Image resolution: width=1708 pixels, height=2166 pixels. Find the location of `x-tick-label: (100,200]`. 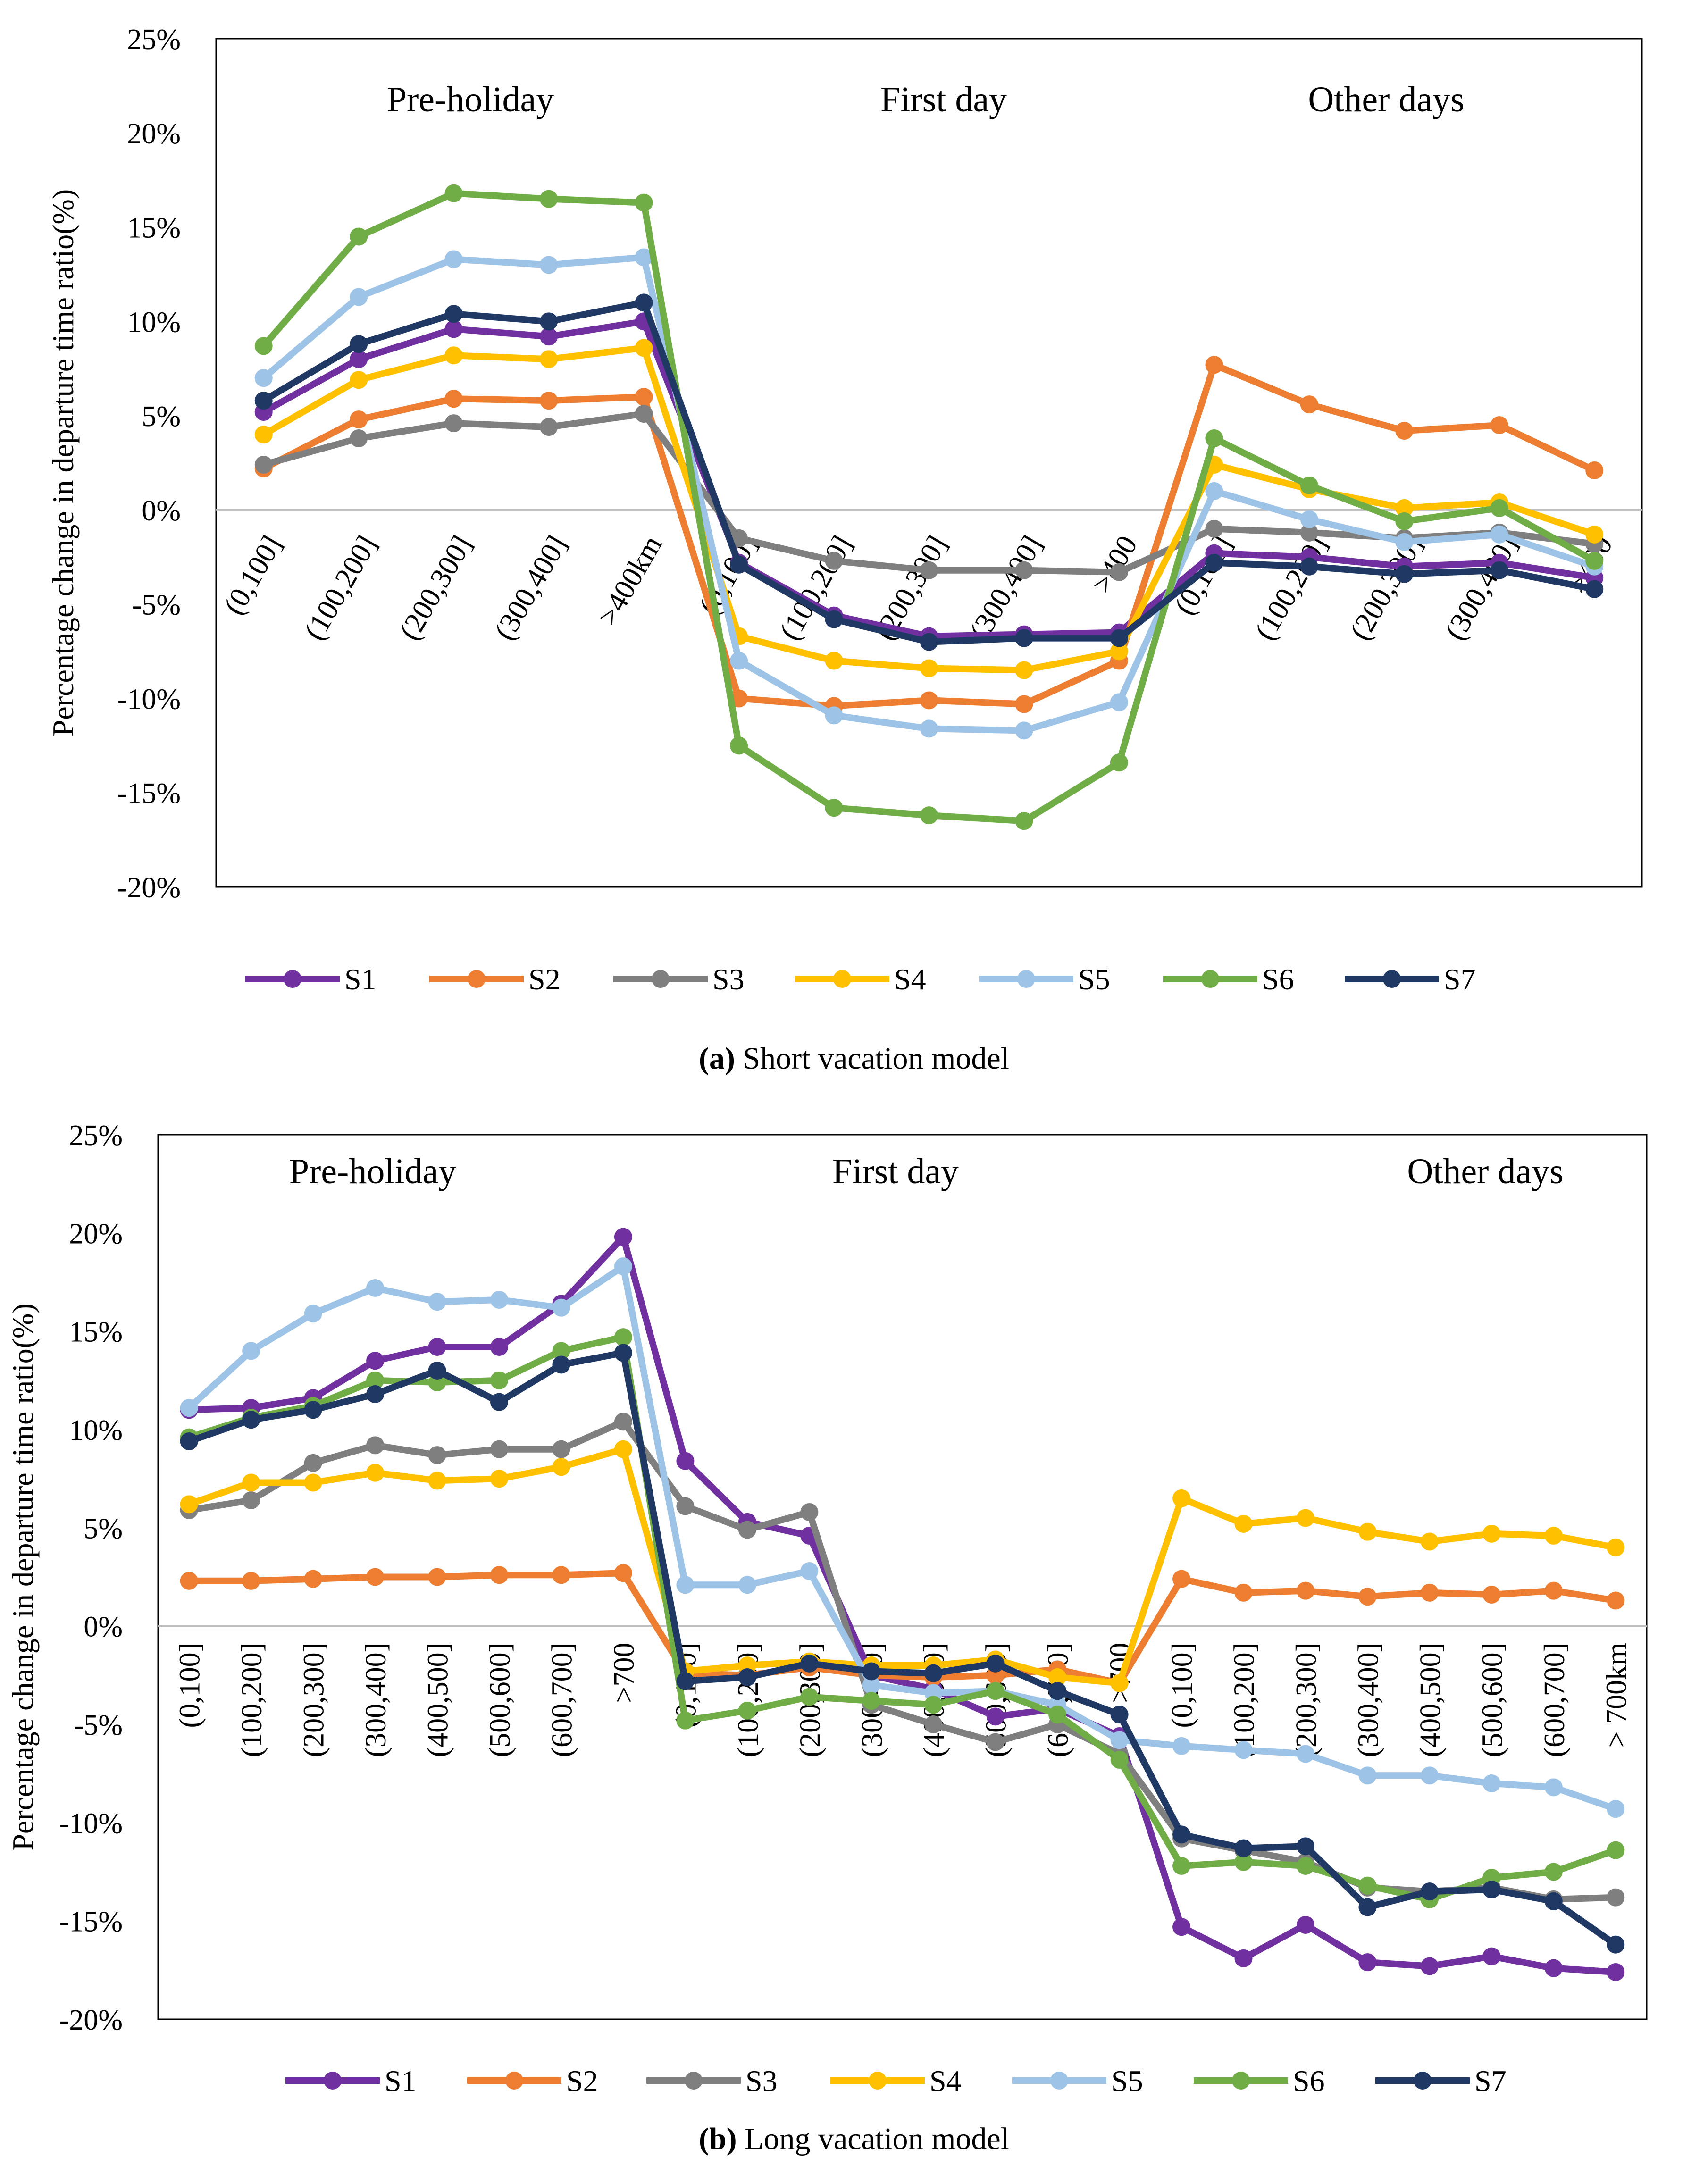

x-tick-label: (100,200] is located at coordinates (1245, 1700).